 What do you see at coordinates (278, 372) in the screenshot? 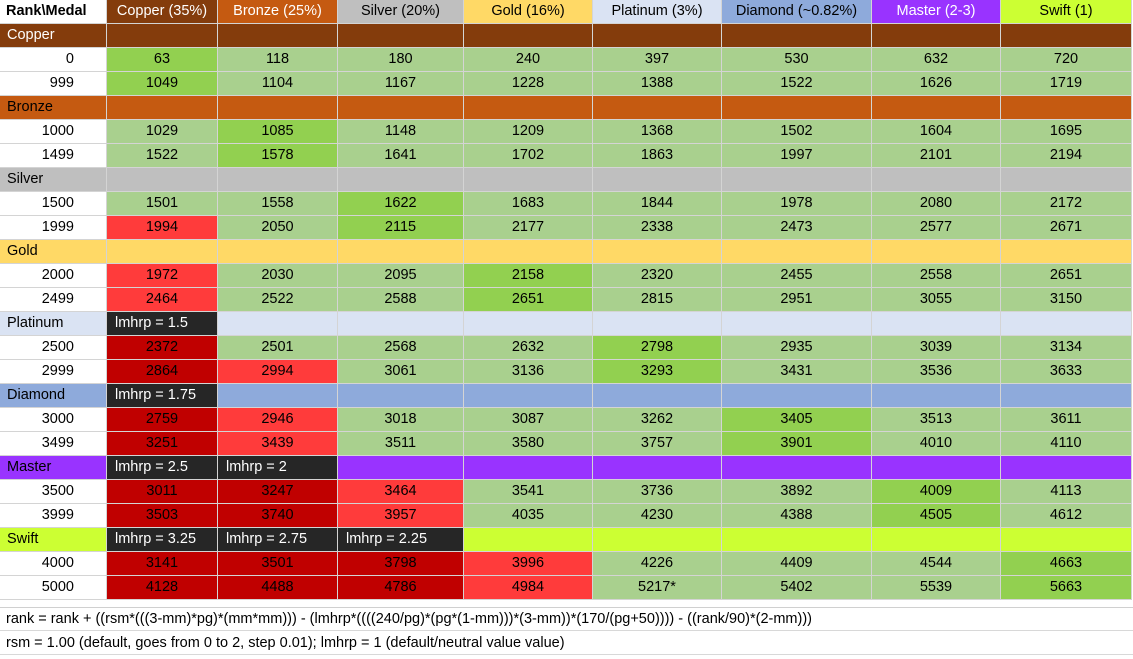
I see `value-cell: 2994` at bounding box center [278, 372].